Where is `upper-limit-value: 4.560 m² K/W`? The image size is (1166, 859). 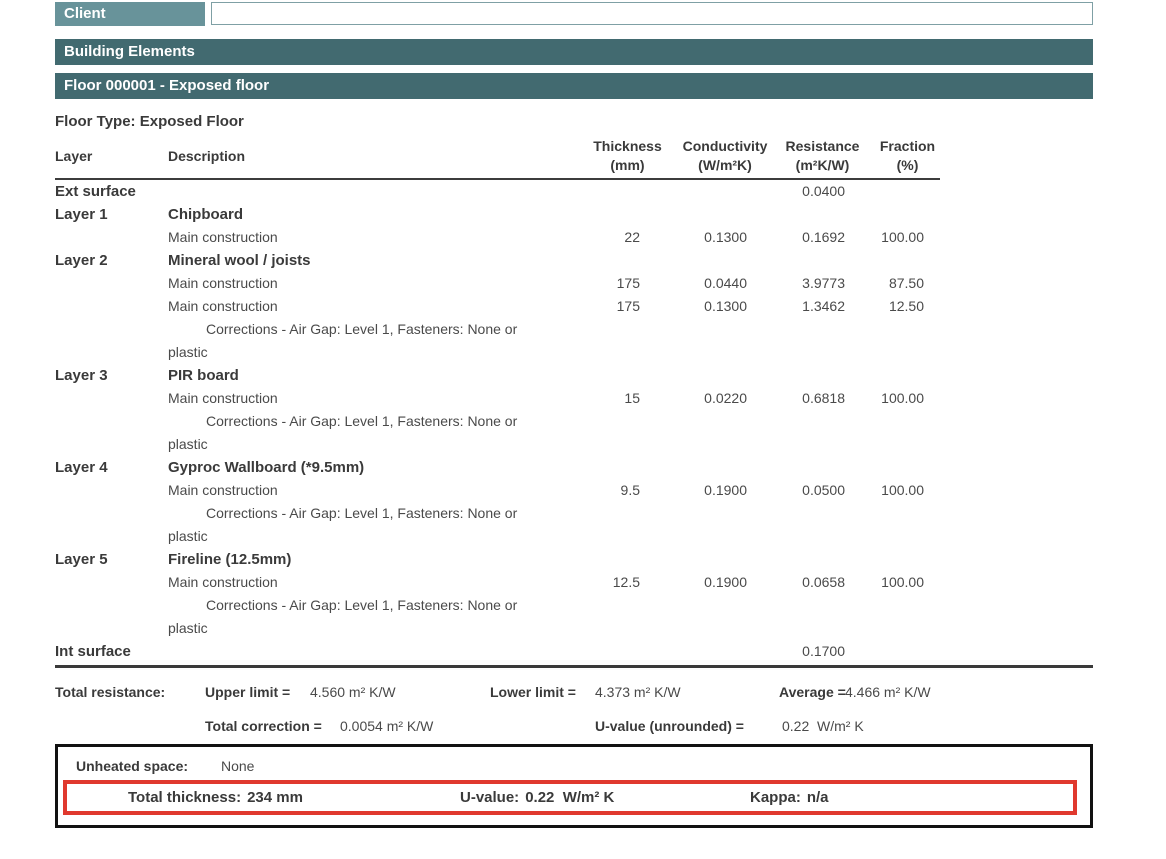 upper-limit-value: 4.560 m² K/W is located at coordinates (353, 692).